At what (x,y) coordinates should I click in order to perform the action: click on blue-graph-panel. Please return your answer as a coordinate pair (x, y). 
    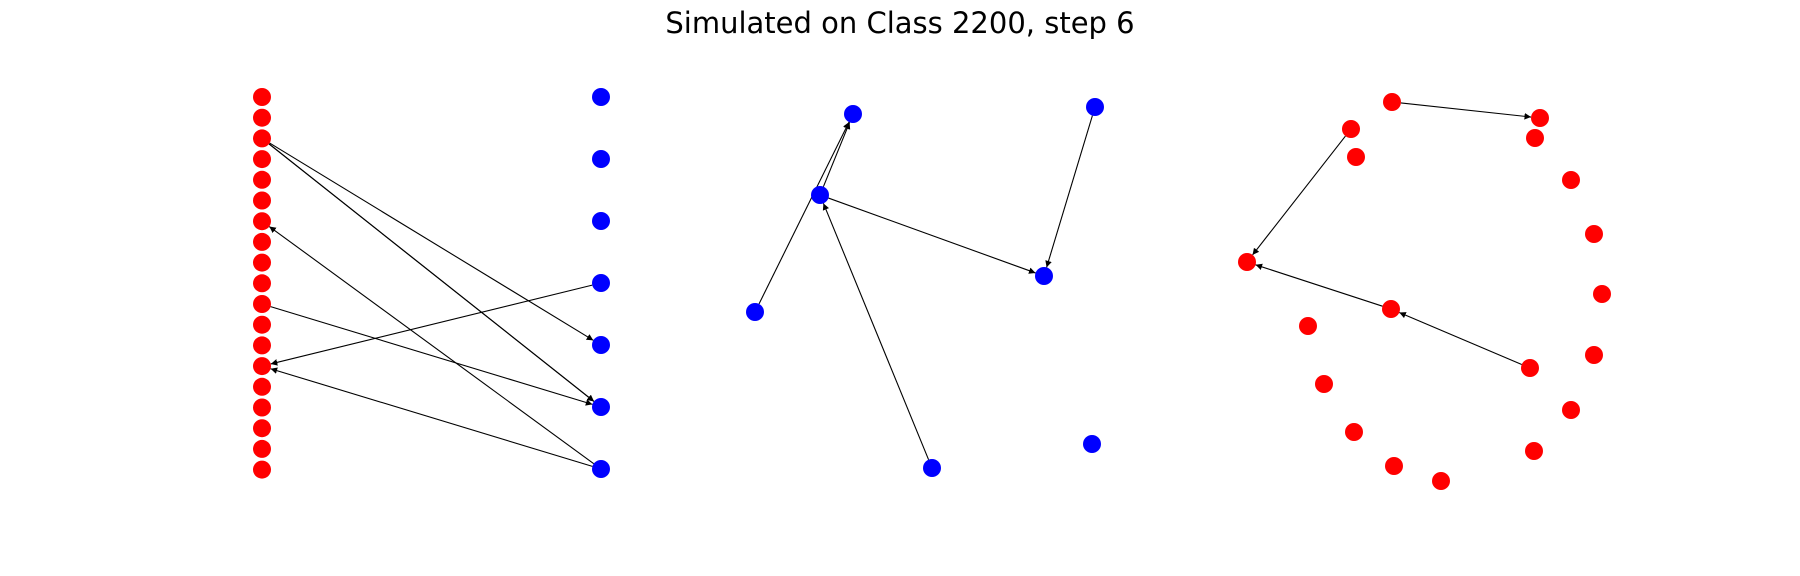
    Looking at the image, I should click on (925, 287).